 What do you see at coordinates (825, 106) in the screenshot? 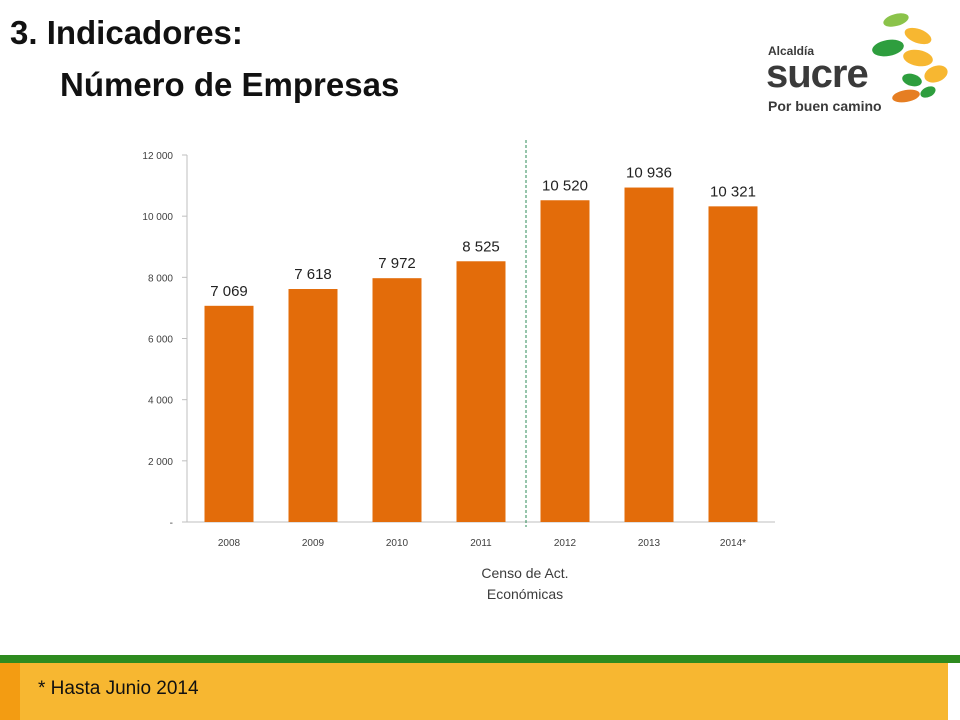
I see `logo-tagline: Por buen camino` at bounding box center [825, 106].